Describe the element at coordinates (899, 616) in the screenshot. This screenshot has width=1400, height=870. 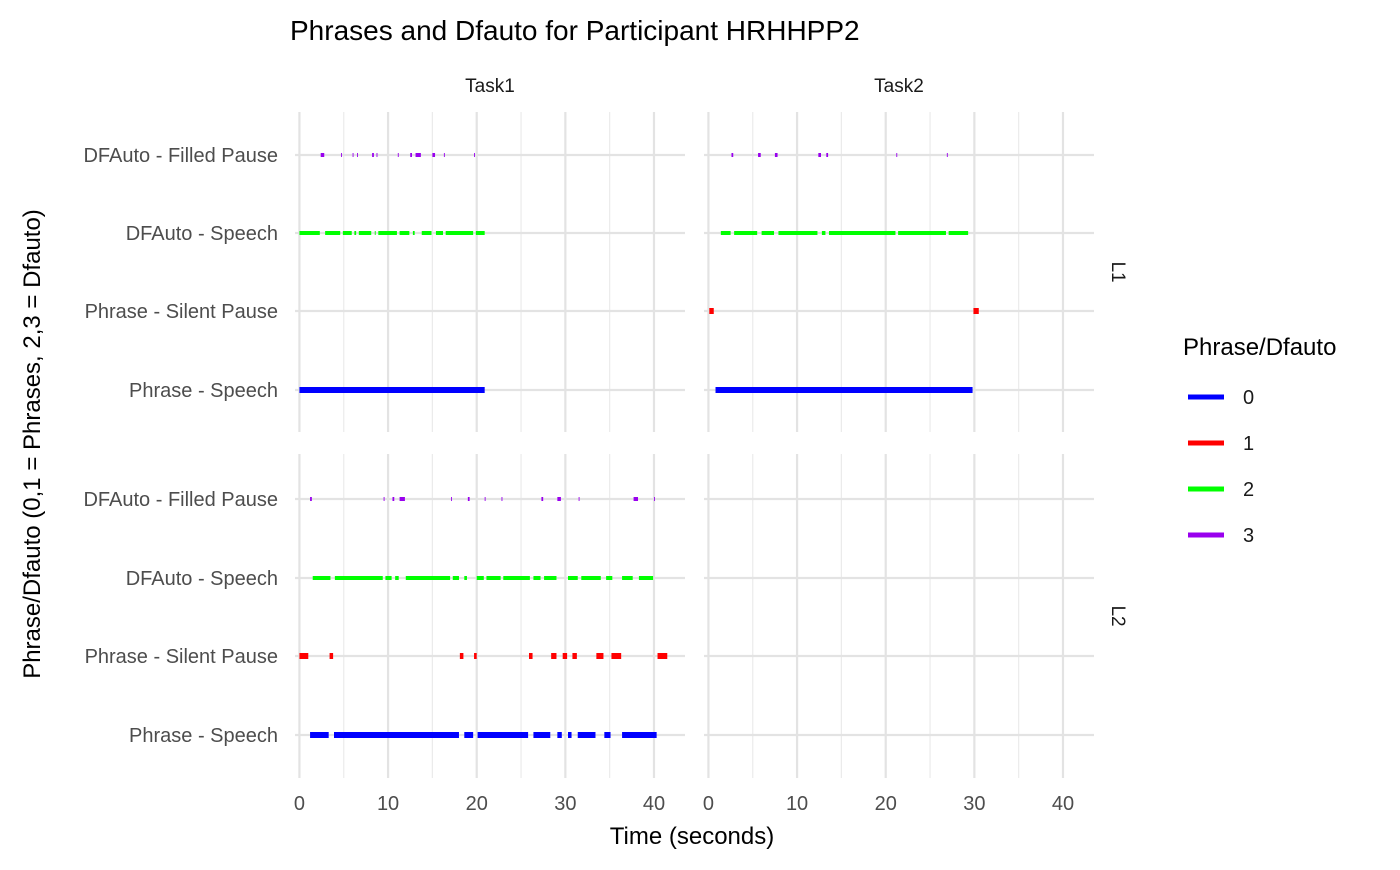
I see `panel-task2-l2` at that location.